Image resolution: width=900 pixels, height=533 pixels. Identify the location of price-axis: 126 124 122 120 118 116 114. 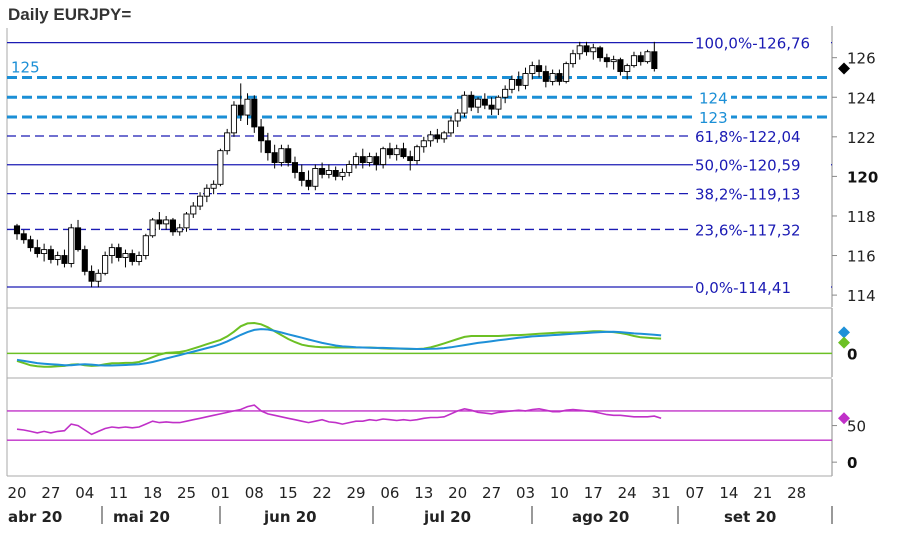
(855, 177).